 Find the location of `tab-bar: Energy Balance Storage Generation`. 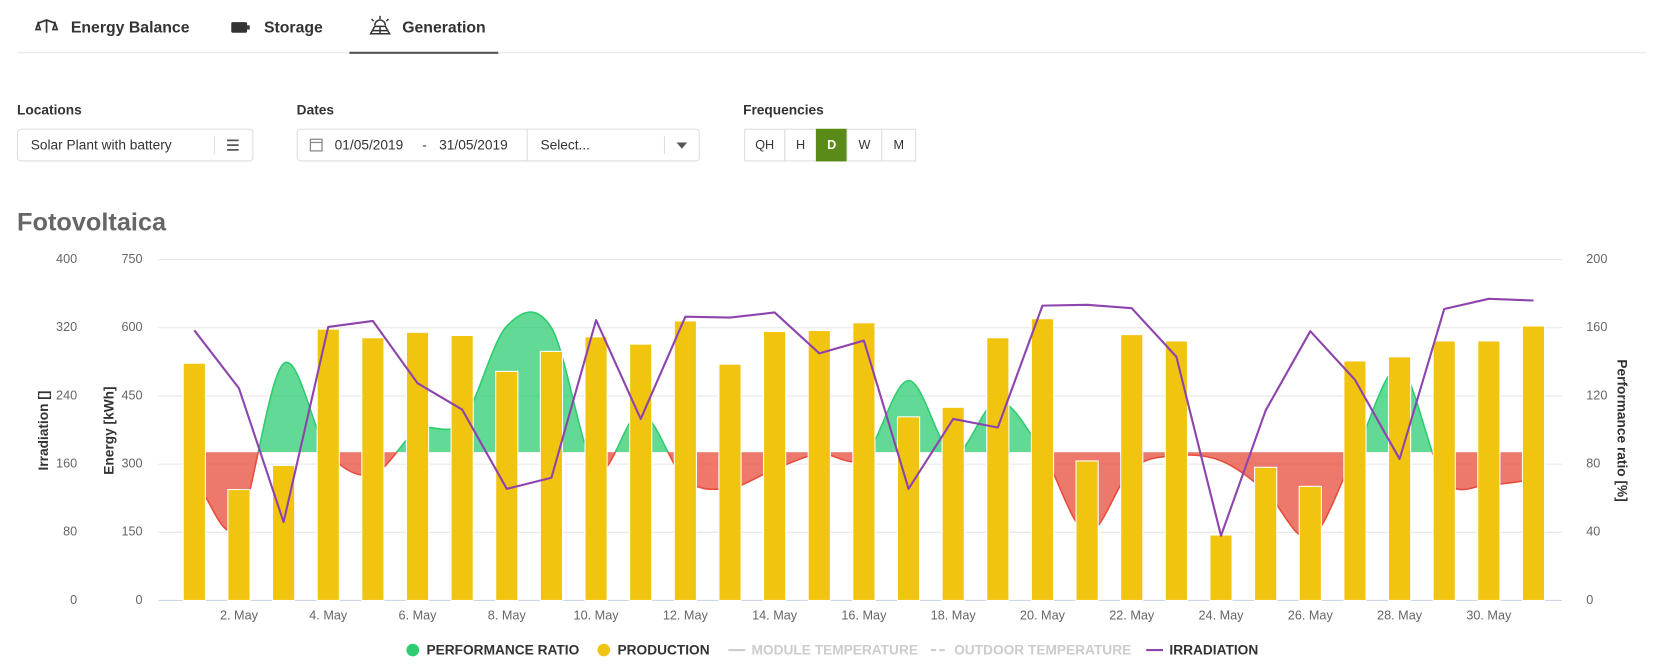

tab-bar: Energy Balance Storage Generation is located at coordinates (832, 34).